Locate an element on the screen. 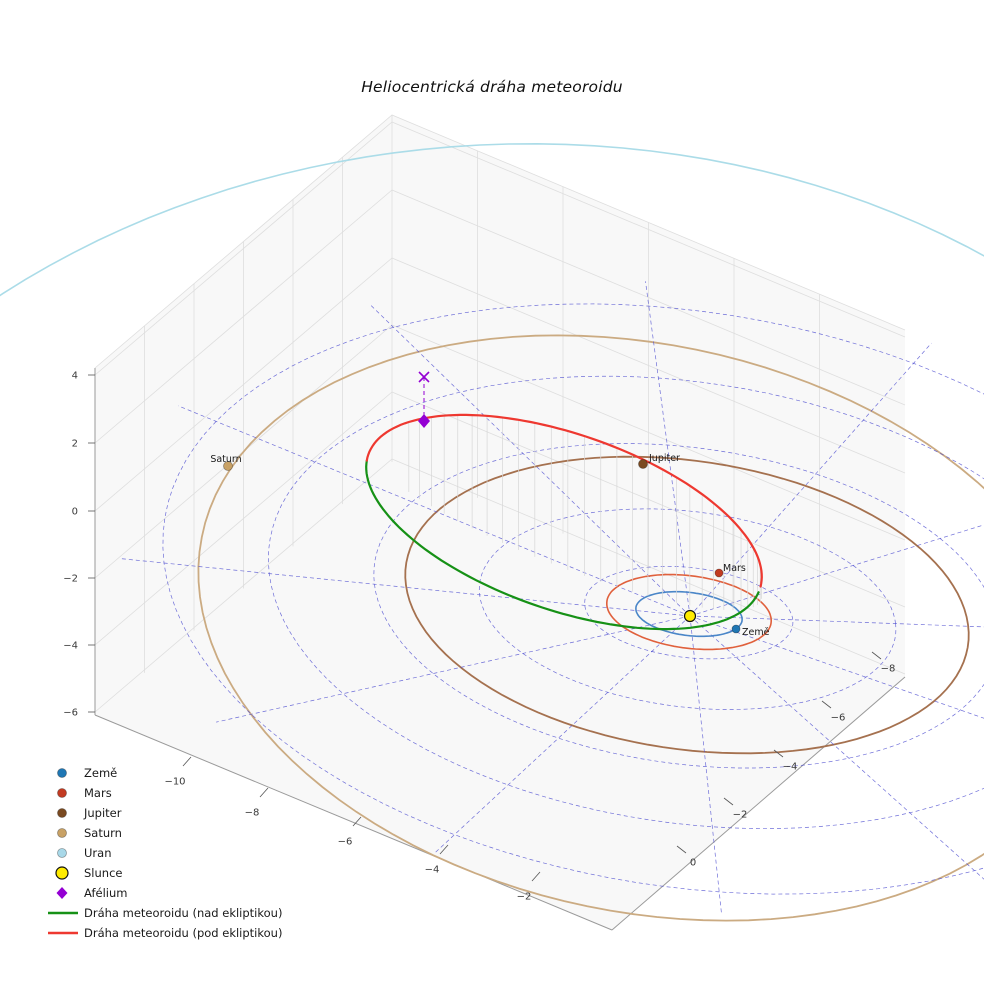 The height and width of the screenshot is (984, 984). planet-markers: Země Mars Jupiter Saturn is located at coordinates (489, 545).